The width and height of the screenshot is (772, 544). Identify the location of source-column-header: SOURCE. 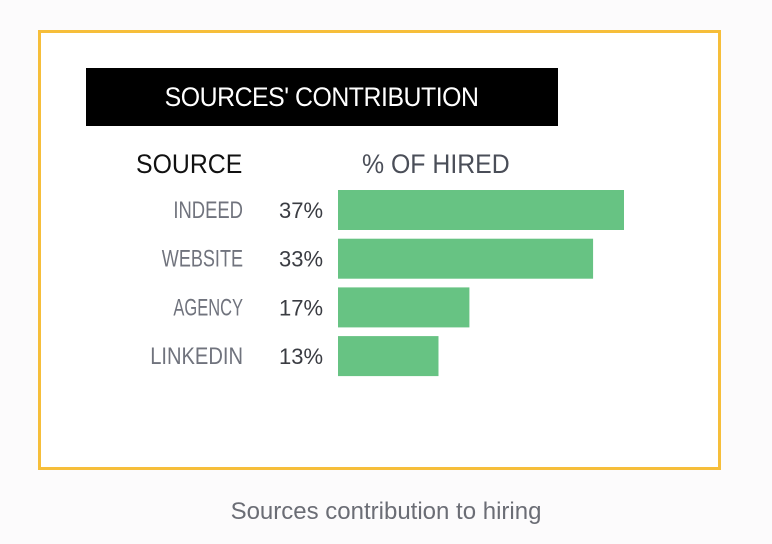
(189, 164).